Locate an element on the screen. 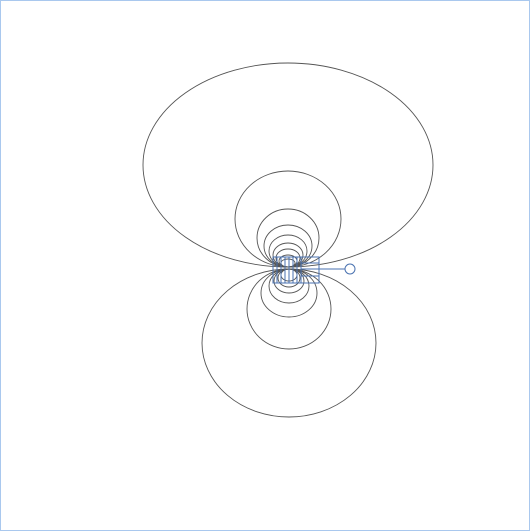 The height and width of the screenshot is (531, 530). coil-leads is located at coordinates (323, 269).